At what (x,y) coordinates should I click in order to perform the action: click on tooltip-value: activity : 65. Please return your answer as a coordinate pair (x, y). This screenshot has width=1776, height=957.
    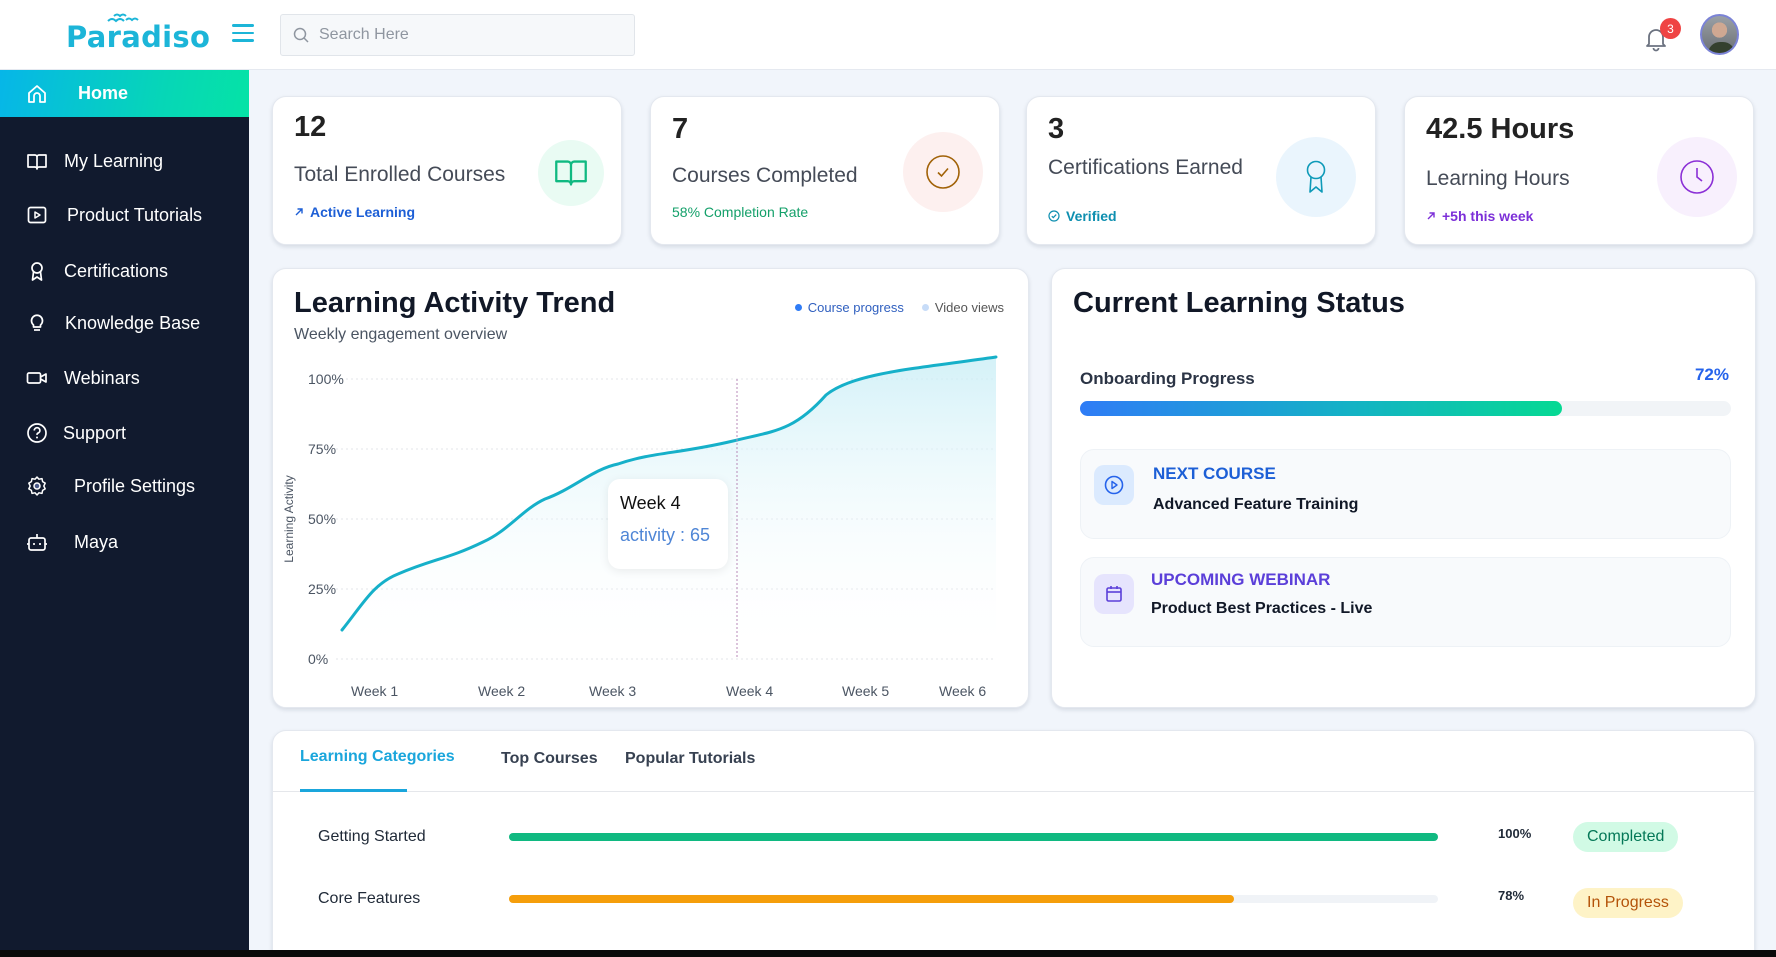
    Looking at the image, I should click on (665, 535).